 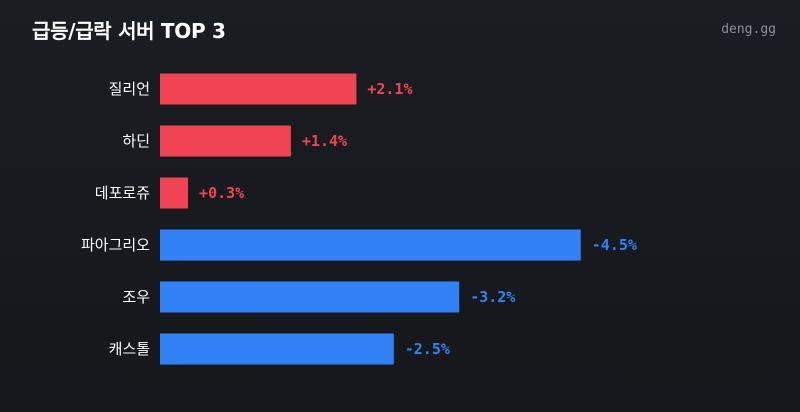 I want to click on value-label: +1.4%, so click(x=324, y=141).